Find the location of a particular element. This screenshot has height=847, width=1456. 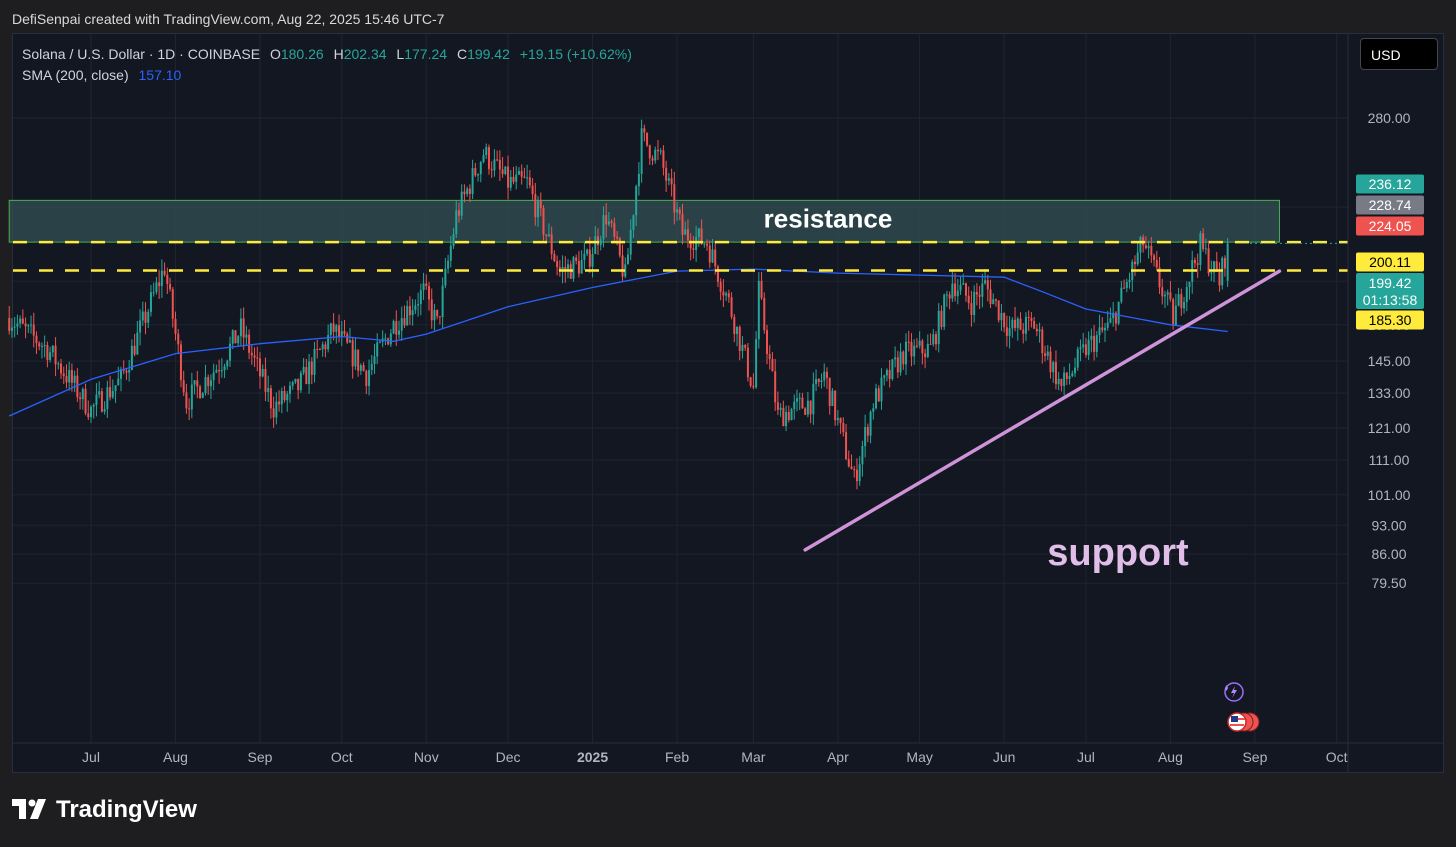

y-tick-label: 133.00 is located at coordinates (1389, 393).